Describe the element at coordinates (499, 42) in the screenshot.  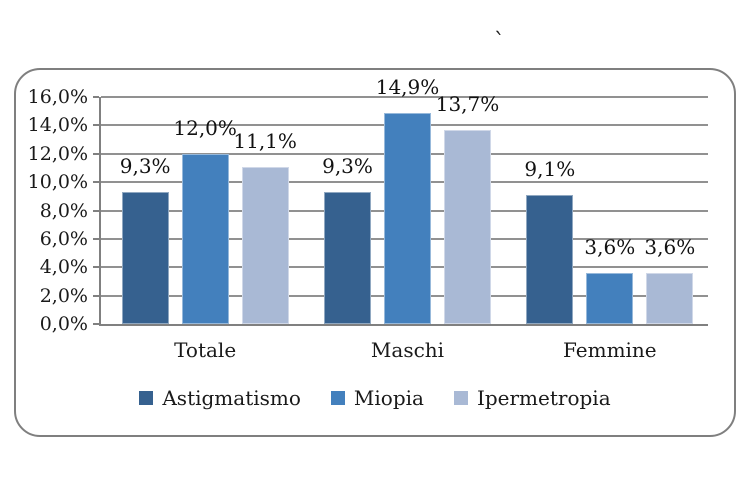
I see `stray-backtick-character: `` at that location.